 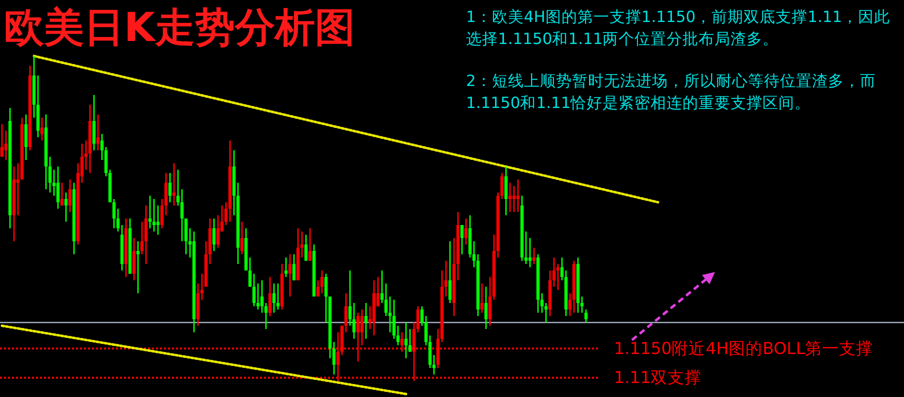 I want to click on ref-line-label: 1.11双支撑, so click(x=658, y=377).